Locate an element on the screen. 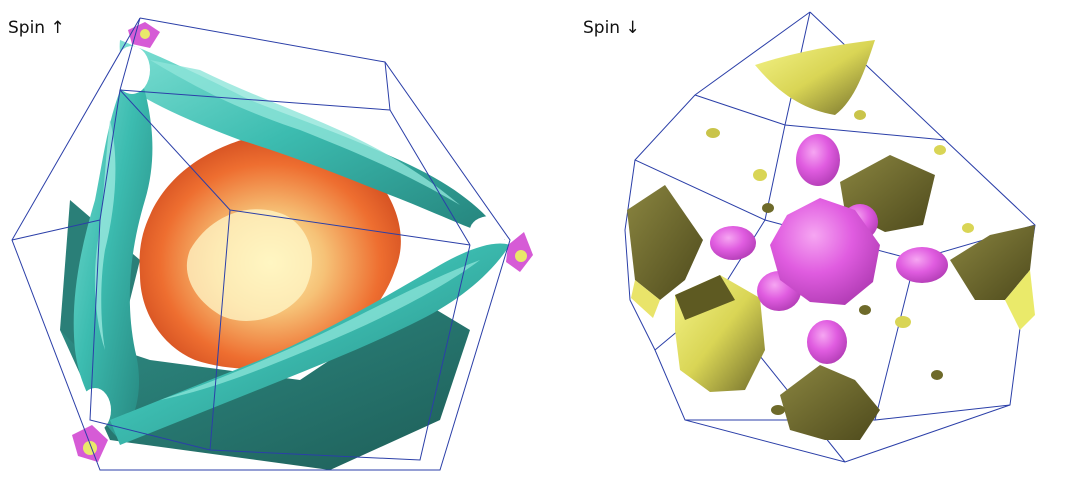  teal-sheet-left-highlight is located at coordinates (105, 235).